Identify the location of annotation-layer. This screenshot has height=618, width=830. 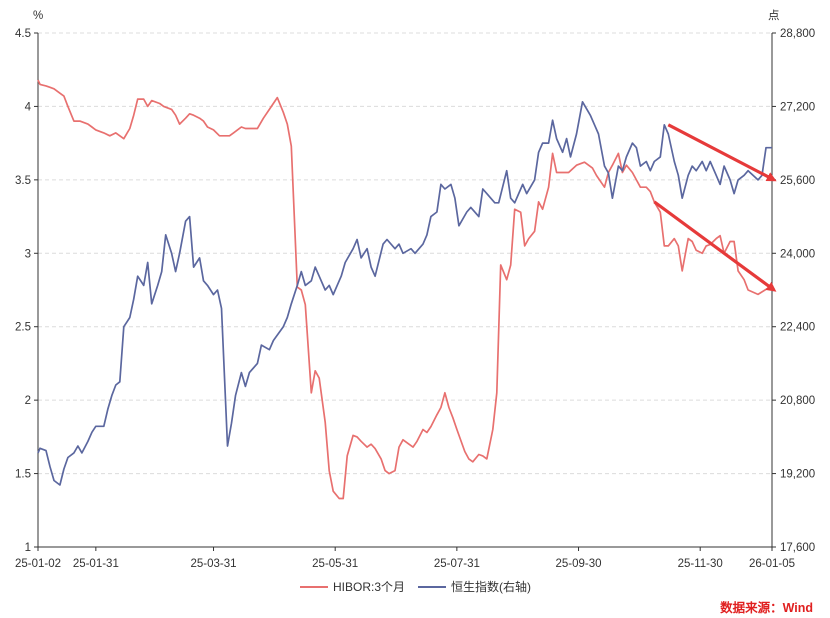
(715, 207).